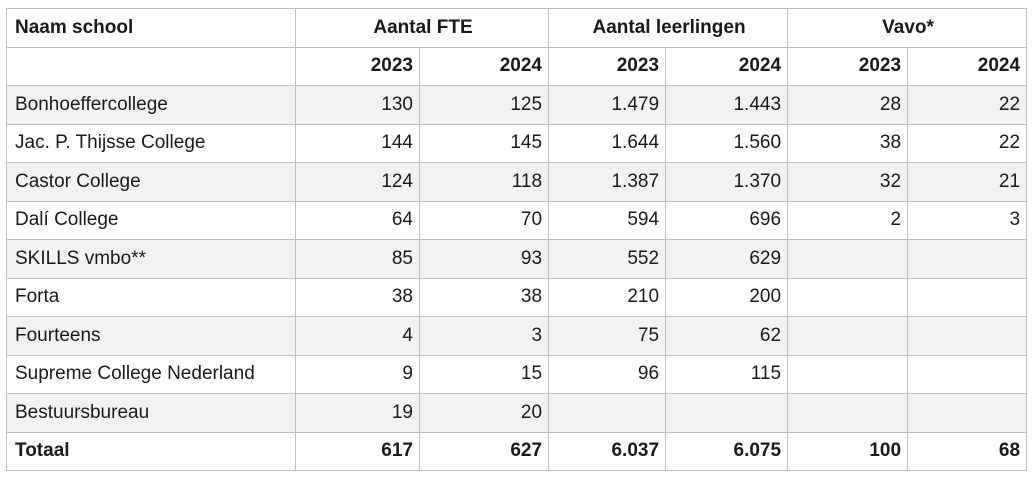  I want to click on students-2023-cell: 594, so click(607, 220).